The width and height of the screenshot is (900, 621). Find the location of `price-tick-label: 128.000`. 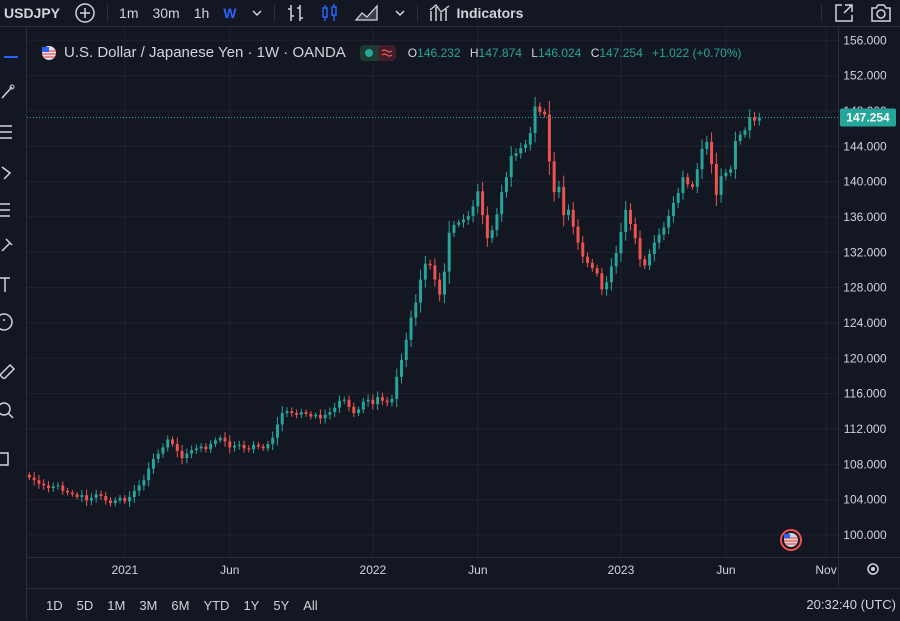

price-tick-label: 128.000 is located at coordinates (865, 288).